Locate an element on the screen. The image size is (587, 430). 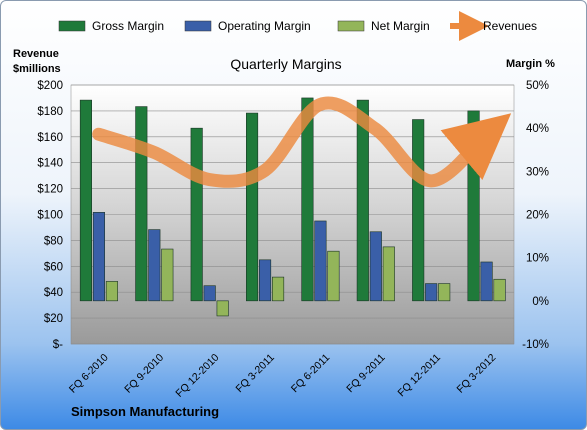
legend-label: Net Margin is located at coordinates (400, 26).